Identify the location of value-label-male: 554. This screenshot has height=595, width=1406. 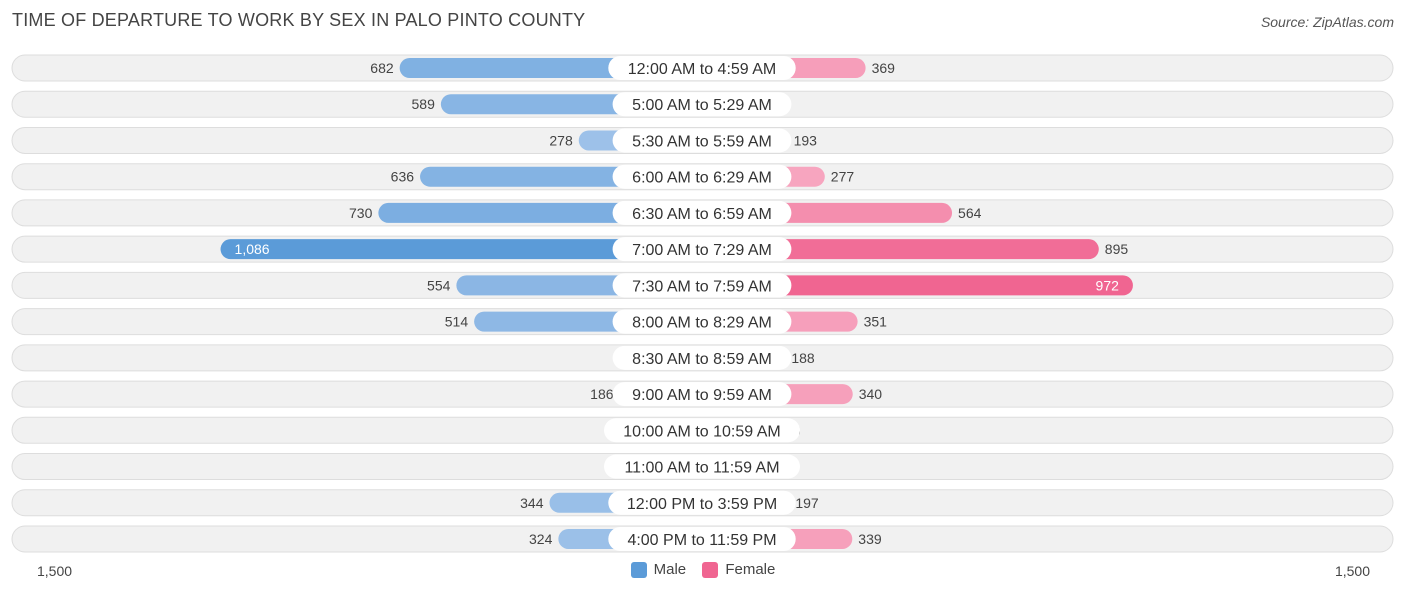
(439, 285).